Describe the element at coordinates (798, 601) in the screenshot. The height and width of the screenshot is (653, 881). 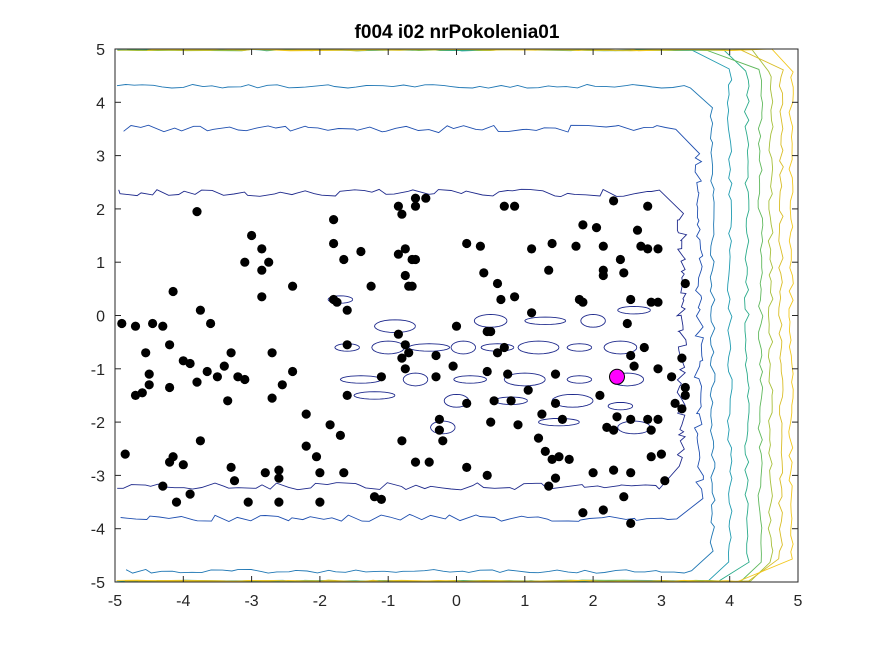
I see `x-tick-label: 5` at that location.